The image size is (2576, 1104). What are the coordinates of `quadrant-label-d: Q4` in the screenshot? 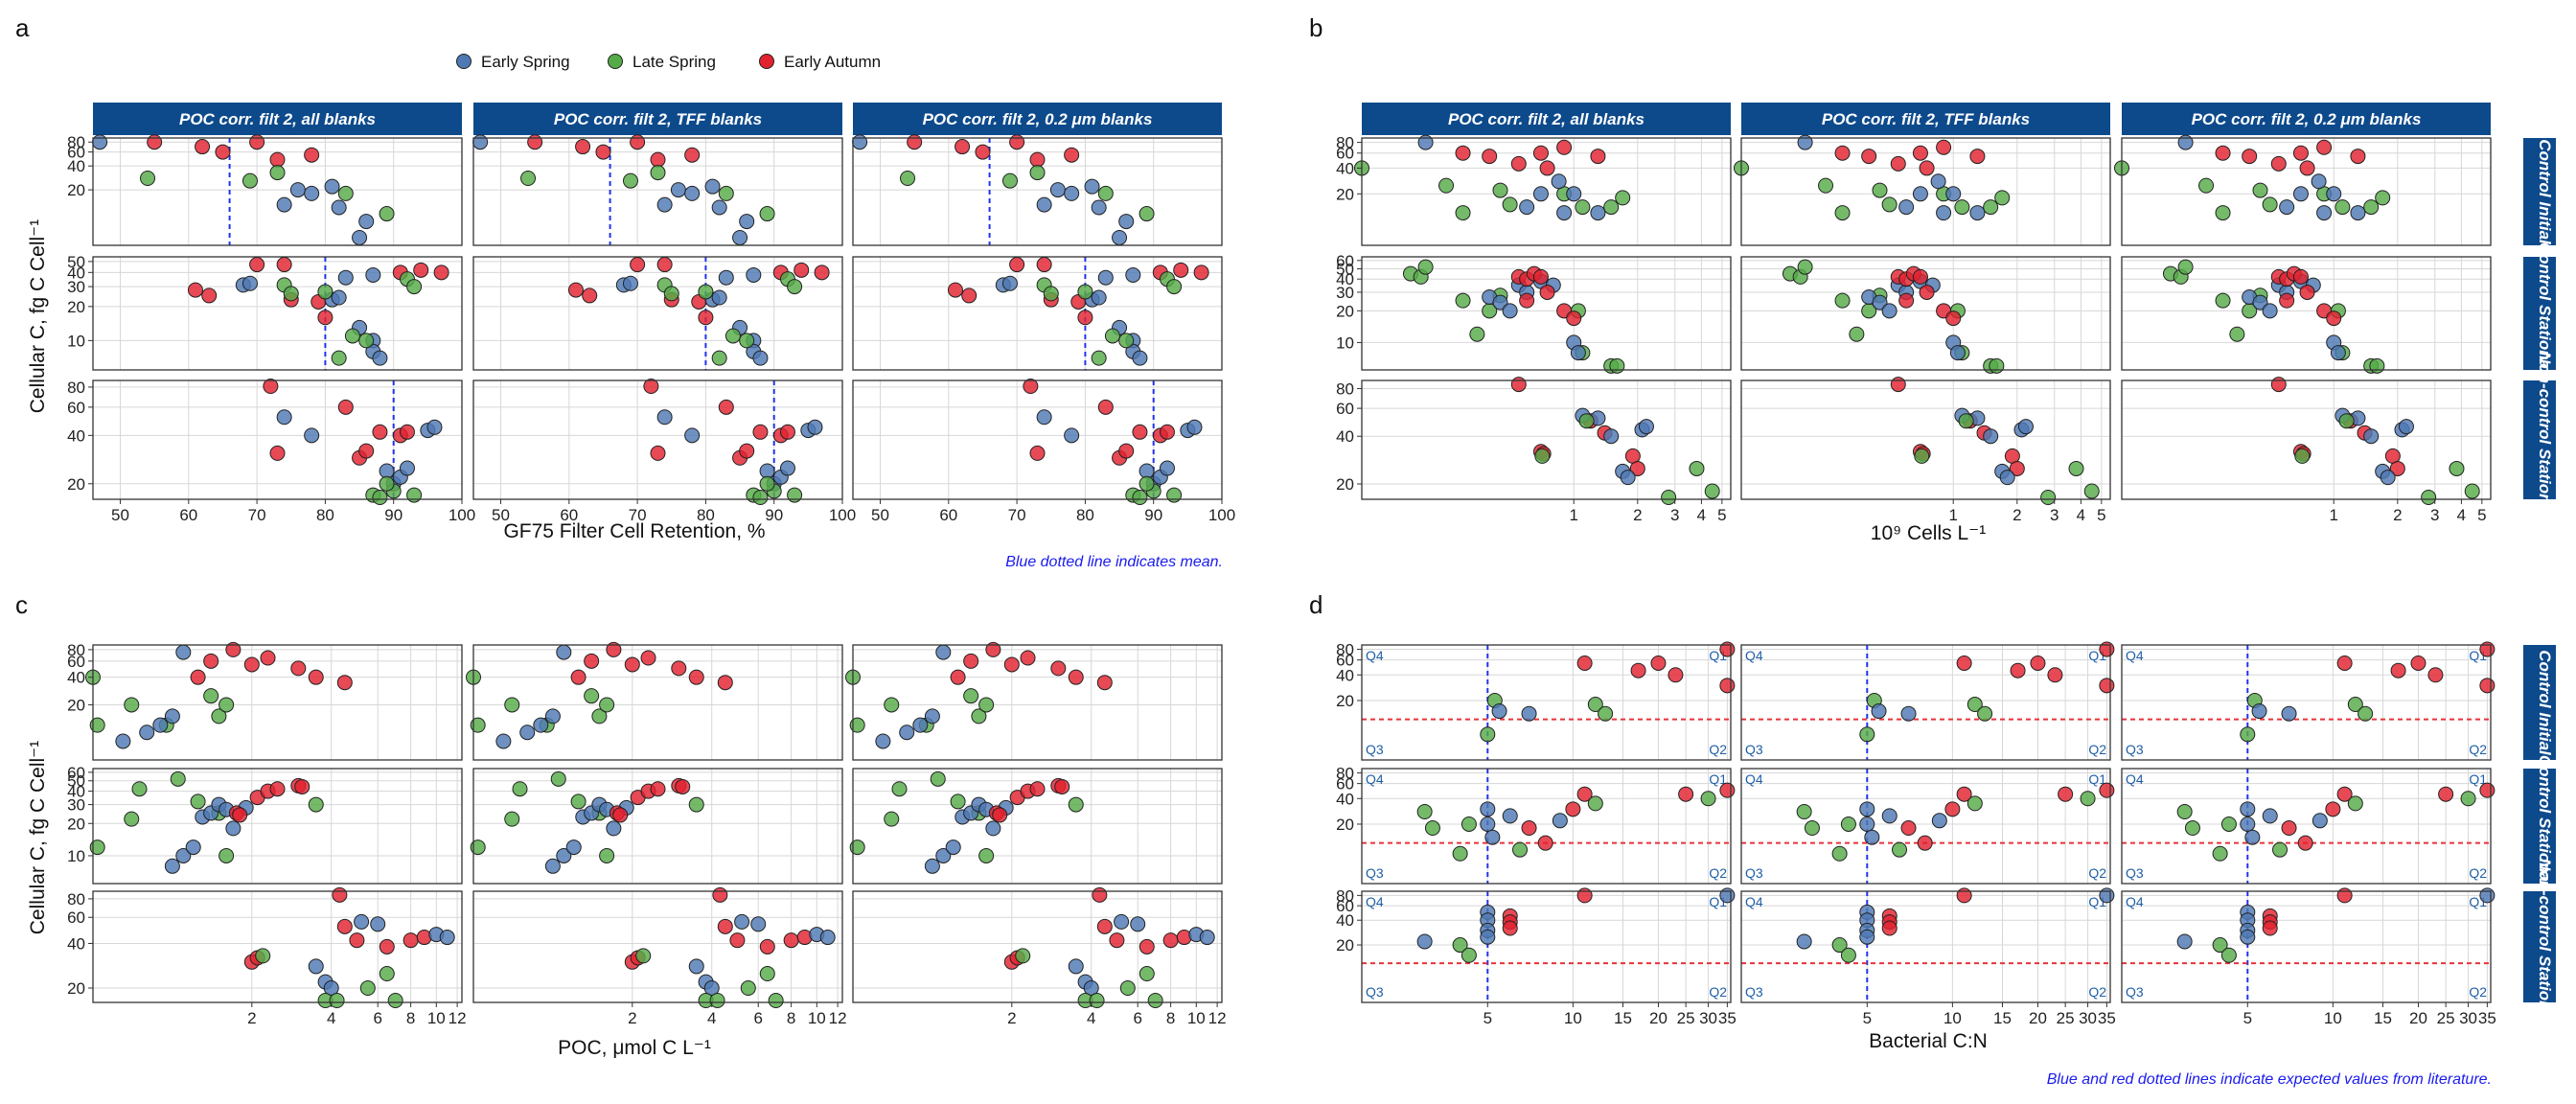 It's located at (2135, 901).